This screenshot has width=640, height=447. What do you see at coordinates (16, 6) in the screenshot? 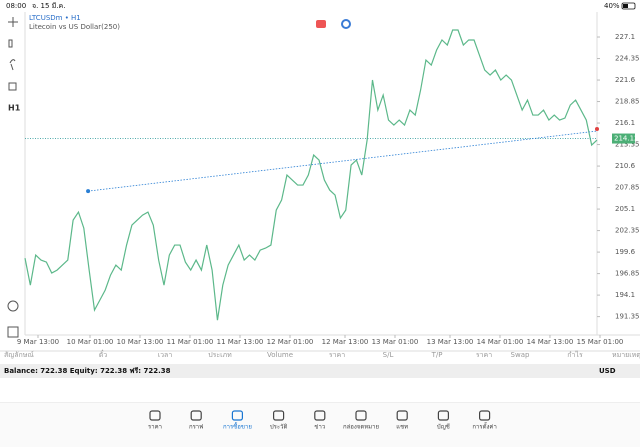
I see `status-time: 08:00` at bounding box center [16, 6].